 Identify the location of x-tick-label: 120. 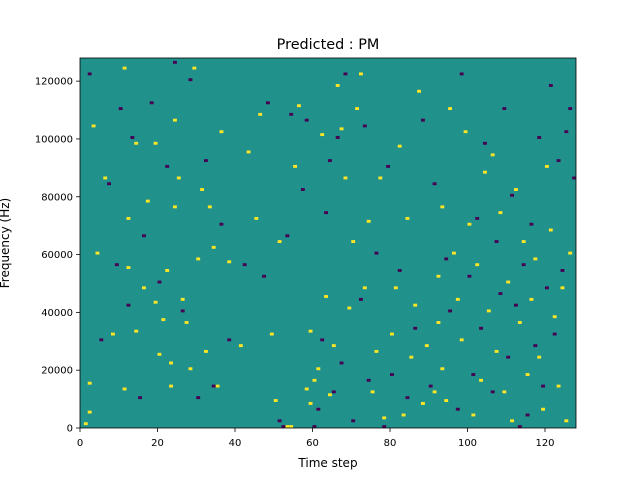
(544, 443).